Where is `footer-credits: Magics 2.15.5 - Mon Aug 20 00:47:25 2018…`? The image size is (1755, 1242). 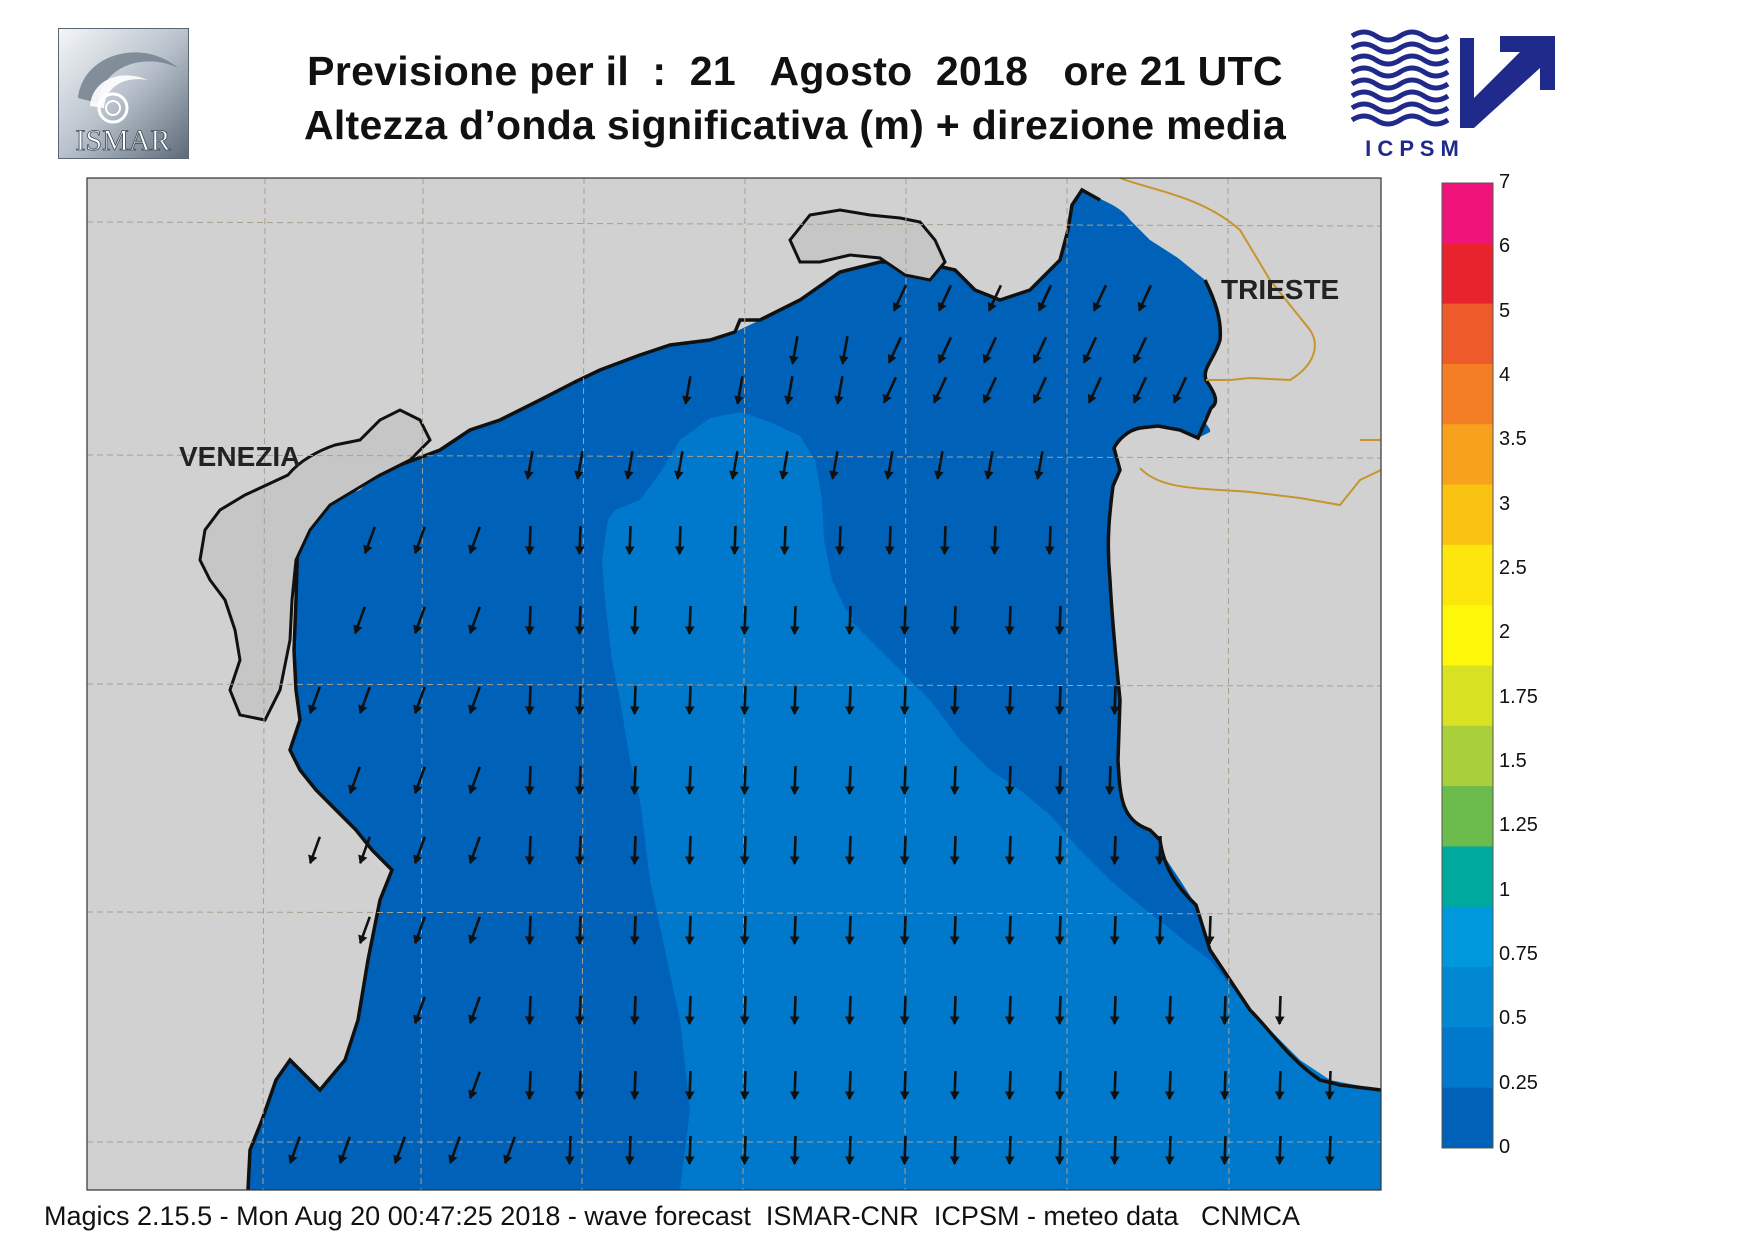 footer-credits: Magics 2.15.5 - Mon Aug 20 00:47:25 2018… is located at coordinates (672, 1216).